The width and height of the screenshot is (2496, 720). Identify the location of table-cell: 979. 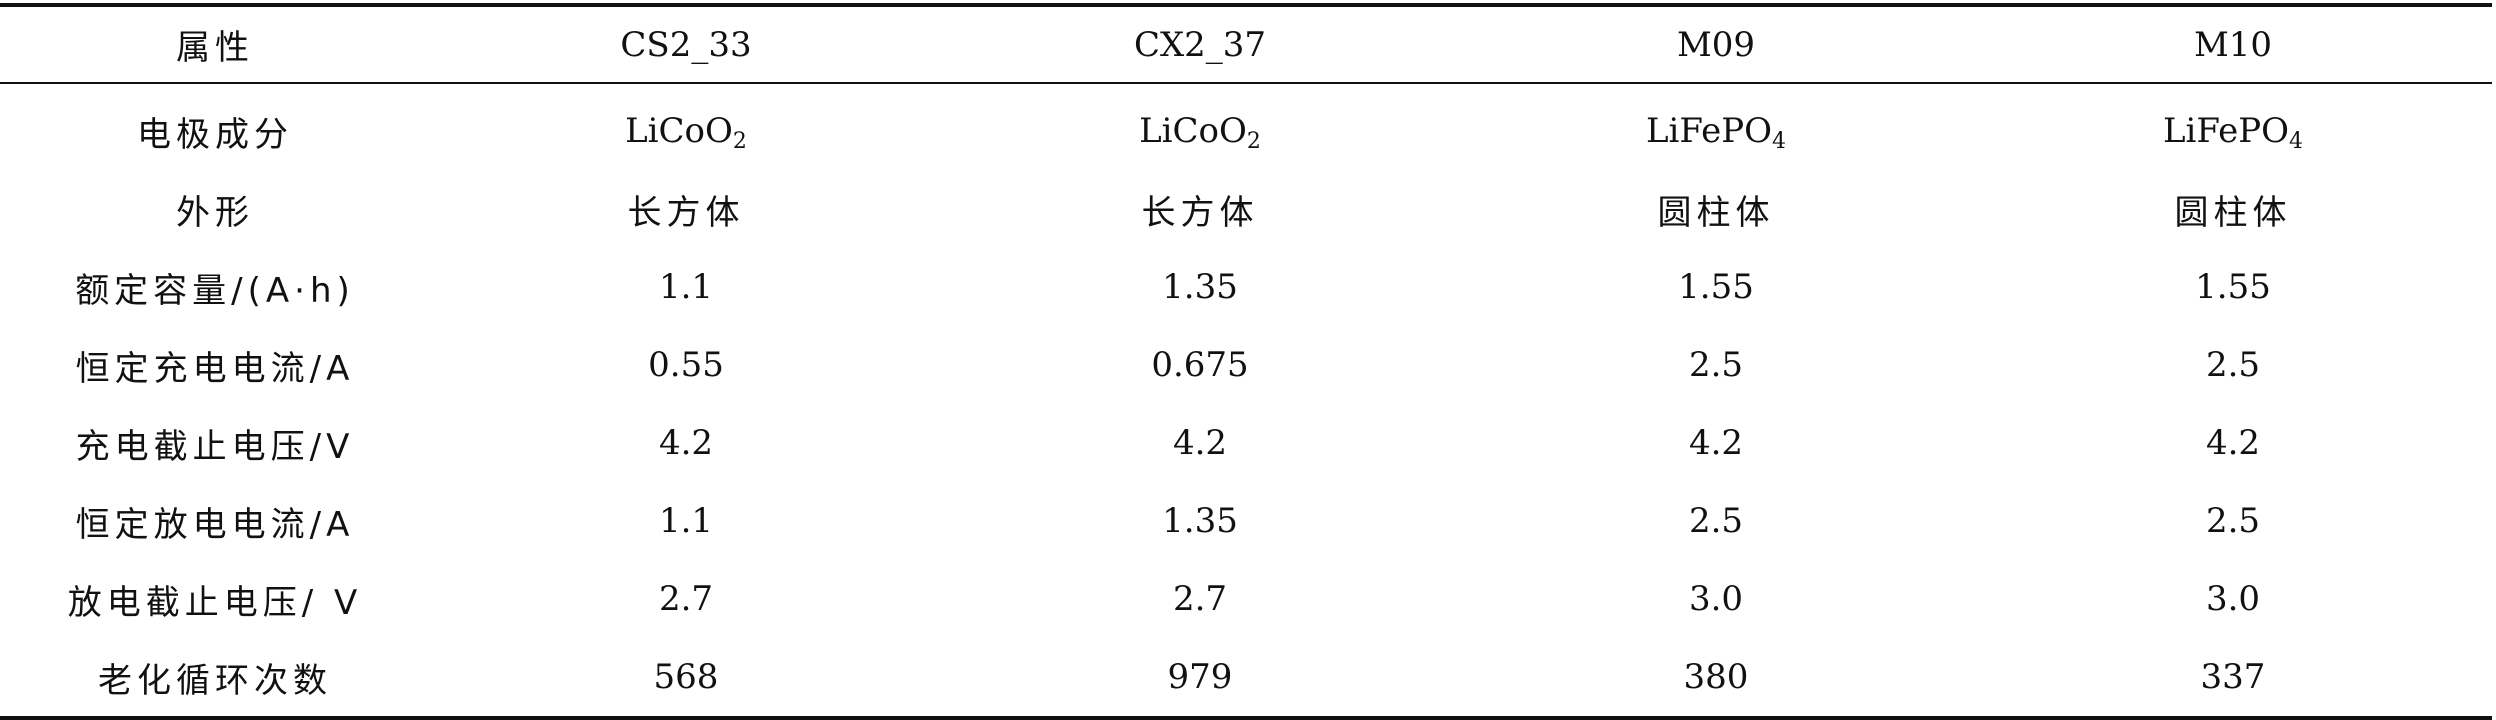
(1200, 677).